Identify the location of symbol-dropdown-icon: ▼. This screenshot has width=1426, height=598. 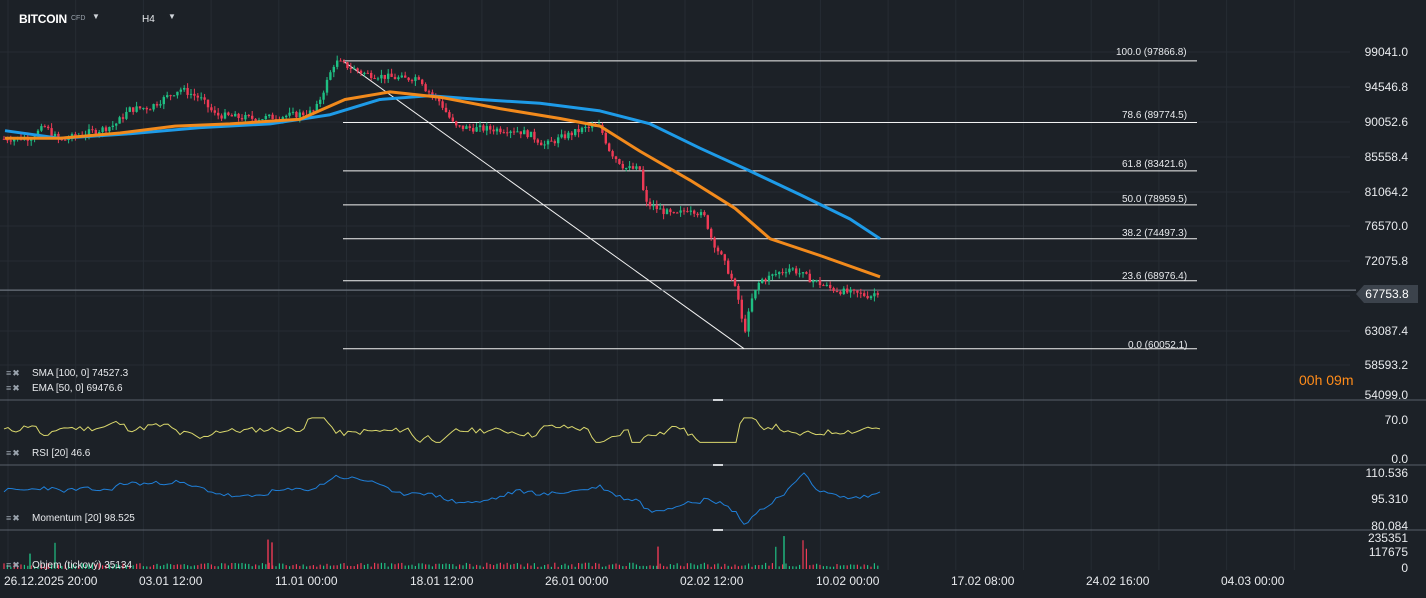
(96, 16).